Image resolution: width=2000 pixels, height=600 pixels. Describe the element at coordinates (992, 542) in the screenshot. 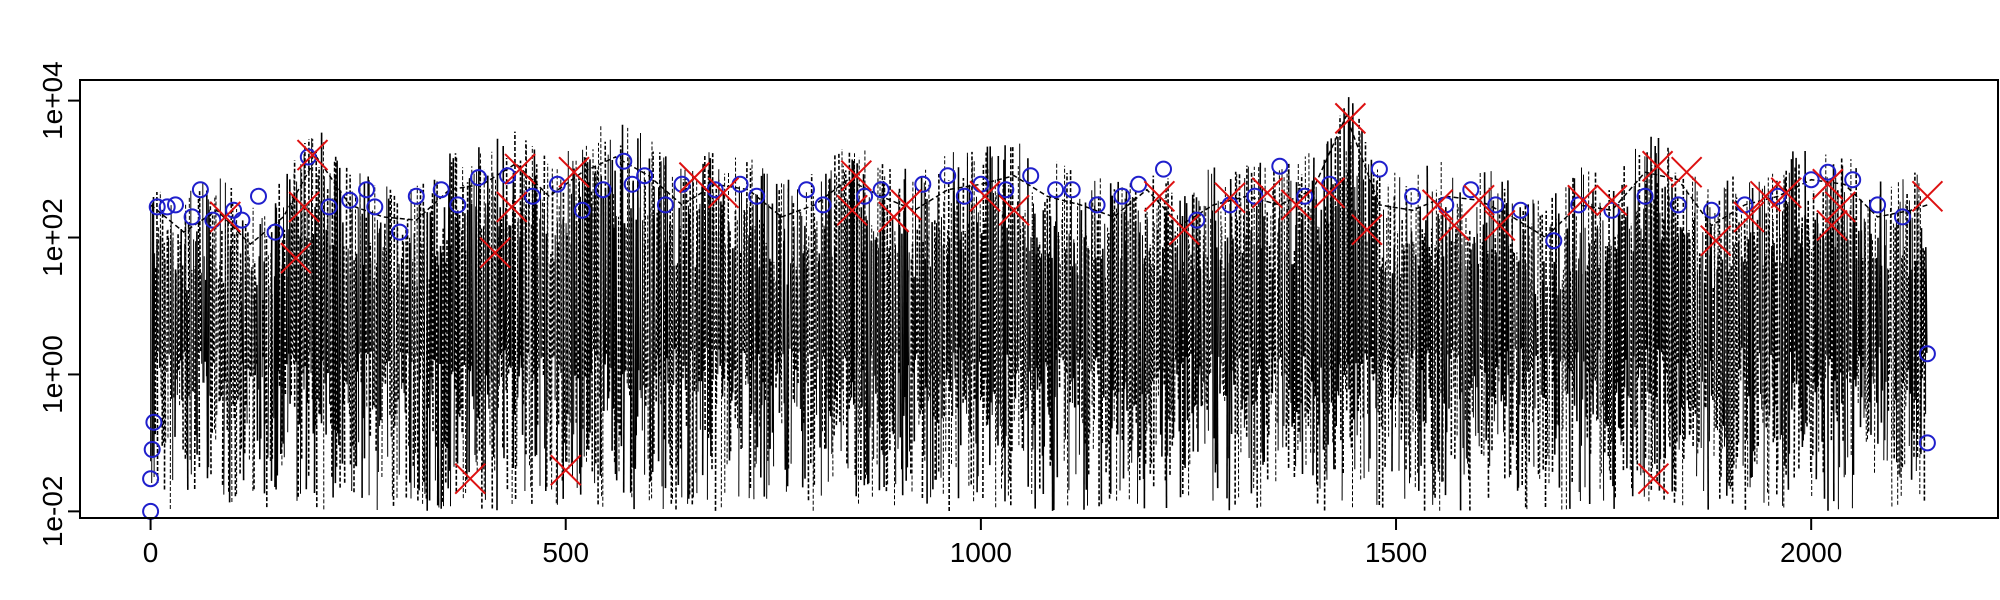

I see `x-axis: 0 500 1000 1500 2000` at that location.